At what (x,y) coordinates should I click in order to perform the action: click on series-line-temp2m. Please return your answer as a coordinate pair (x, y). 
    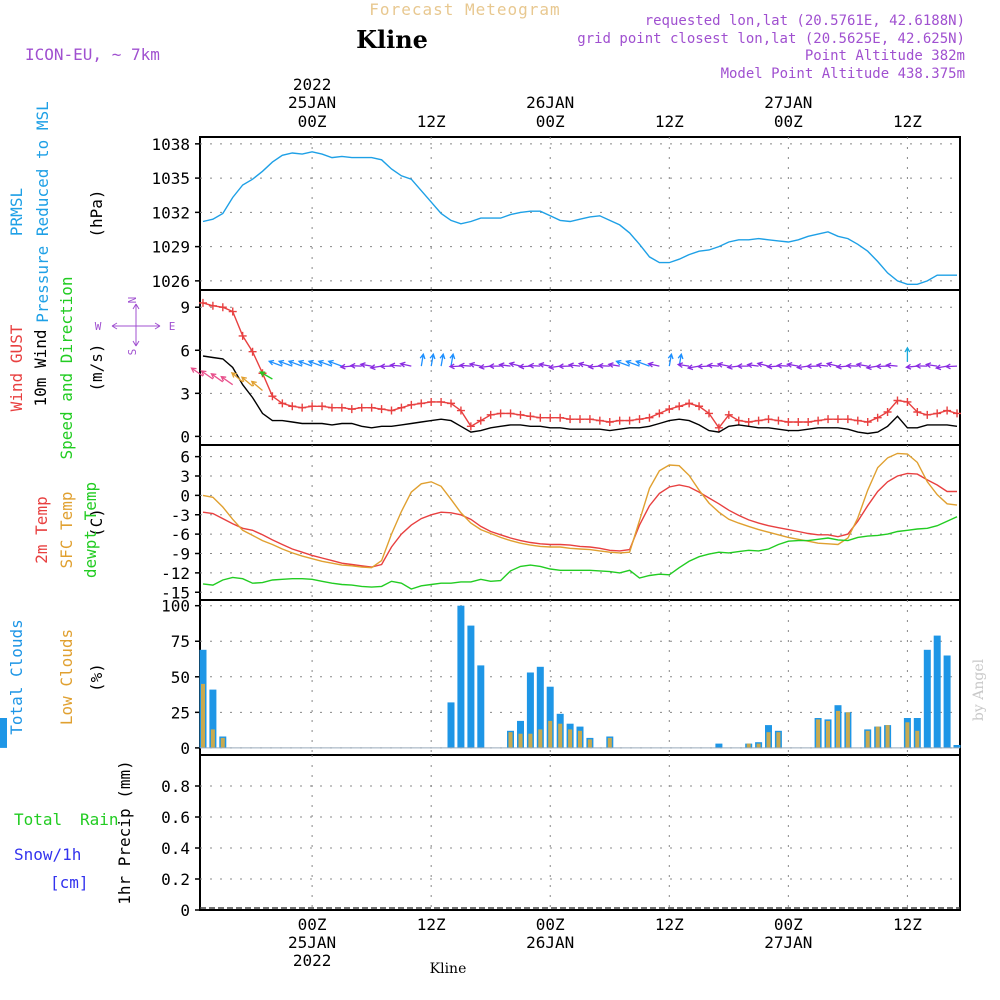
    Looking at the image, I should click on (579, 520).